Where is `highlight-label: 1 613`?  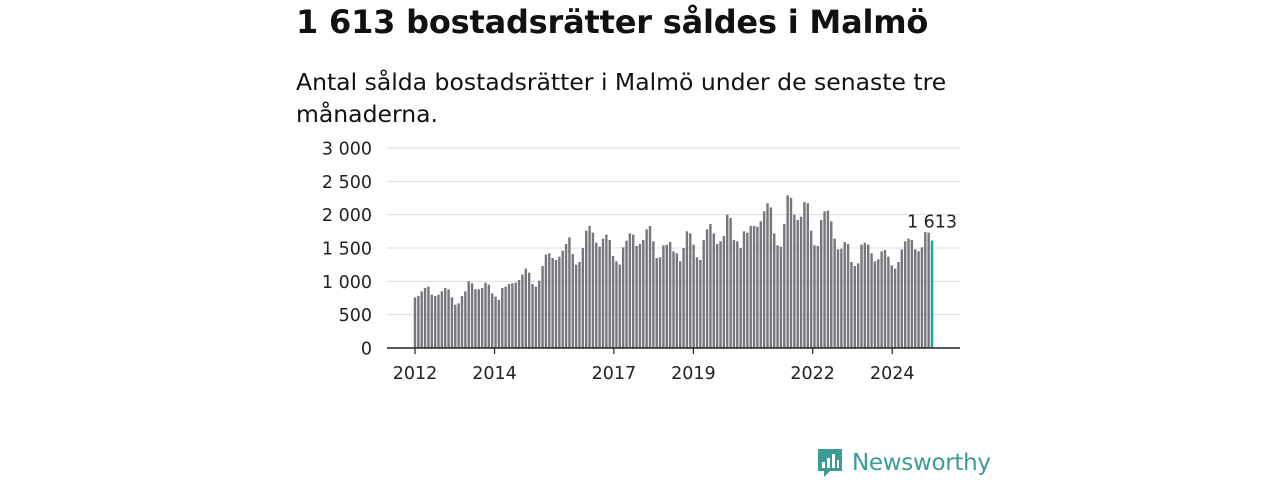
highlight-label: 1 613 is located at coordinates (932, 222).